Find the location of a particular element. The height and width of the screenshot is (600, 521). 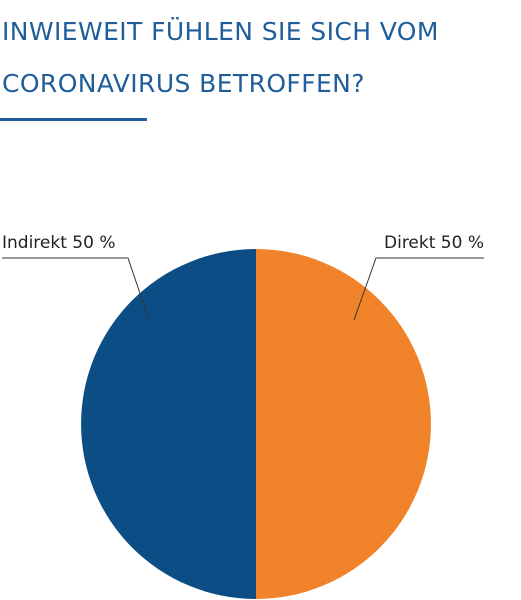

leader-line-indirekt is located at coordinates (76, 289).